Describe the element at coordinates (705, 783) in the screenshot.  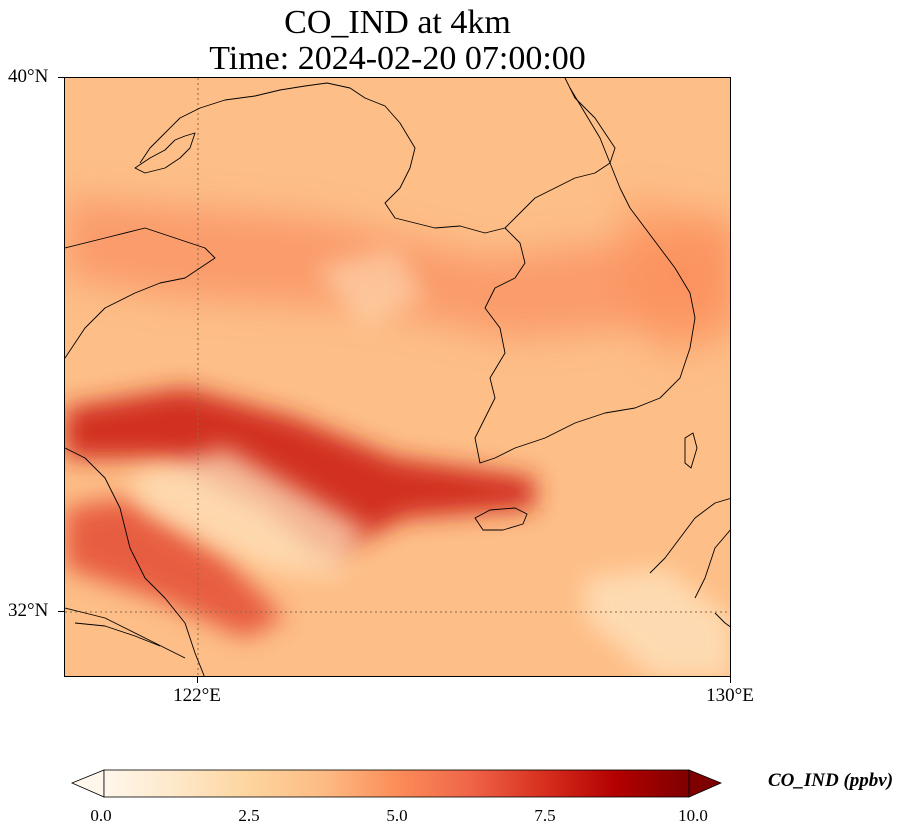
I see `colorbar-extend-max` at that location.